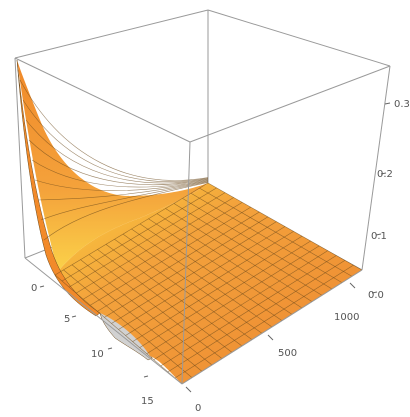 Image resolution: width=410 pixels, height=417 pixels. What do you see at coordinates (287, 353) in the screenshot?
I see `y-tick-label-500: 500` at bounding box center [287, 353].